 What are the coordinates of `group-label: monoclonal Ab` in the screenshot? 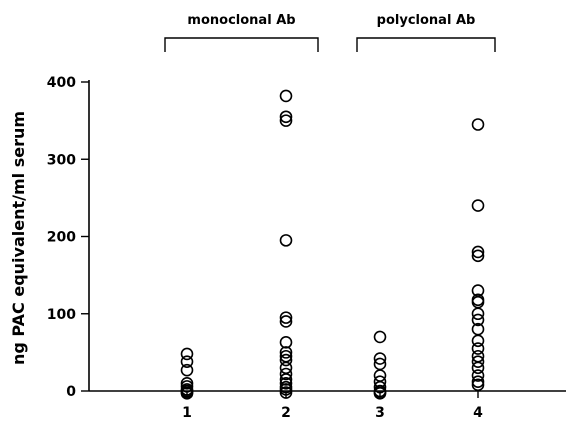 It's located at (241, 20).